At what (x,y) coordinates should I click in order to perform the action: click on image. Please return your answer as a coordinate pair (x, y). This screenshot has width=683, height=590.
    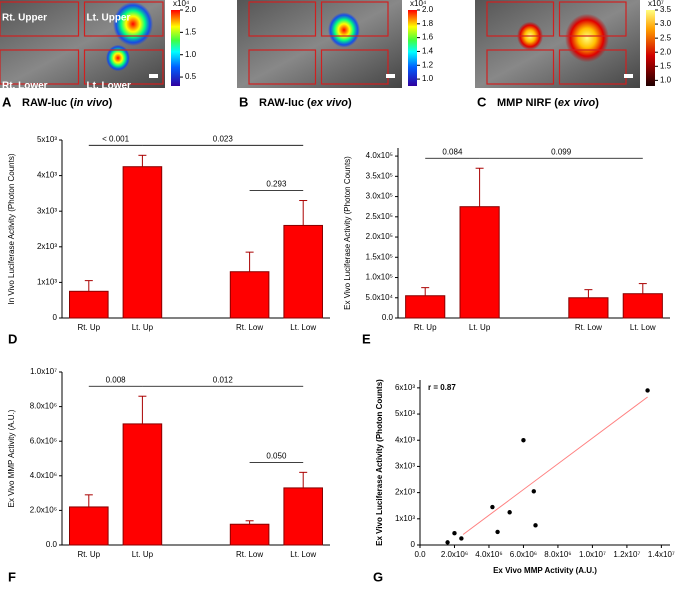
    Looking at the image, I should click on (319, 44).